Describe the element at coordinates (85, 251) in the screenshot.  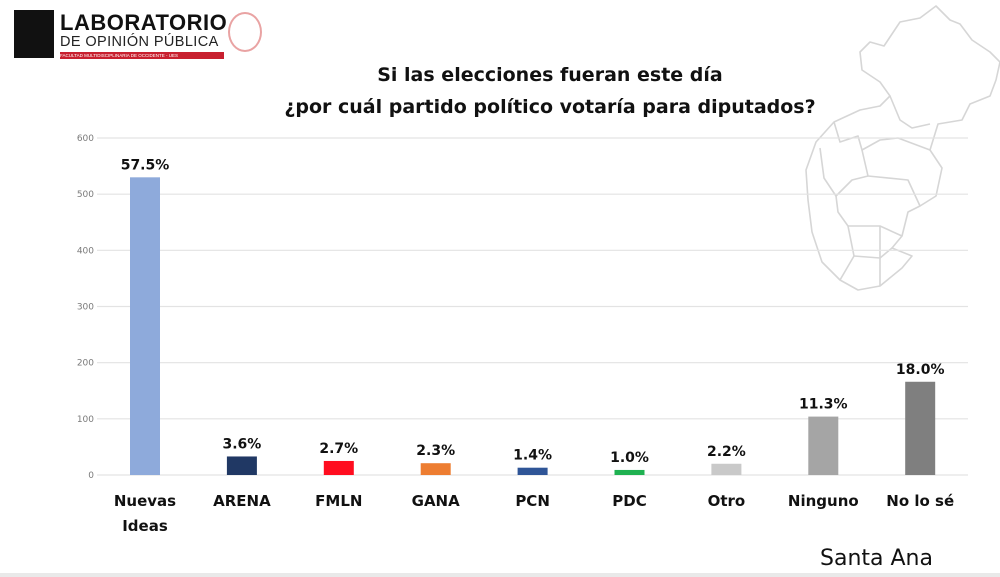
I see `y-tick-label: 400` at that location.